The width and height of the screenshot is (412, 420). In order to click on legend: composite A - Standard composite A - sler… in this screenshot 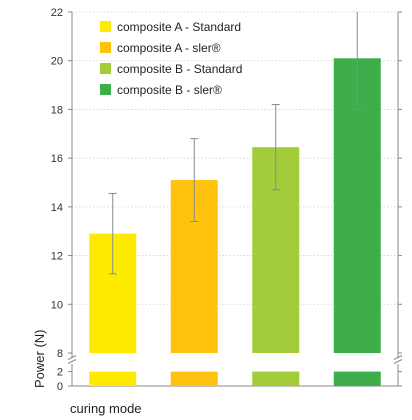, I will do `click(171, 58)`.